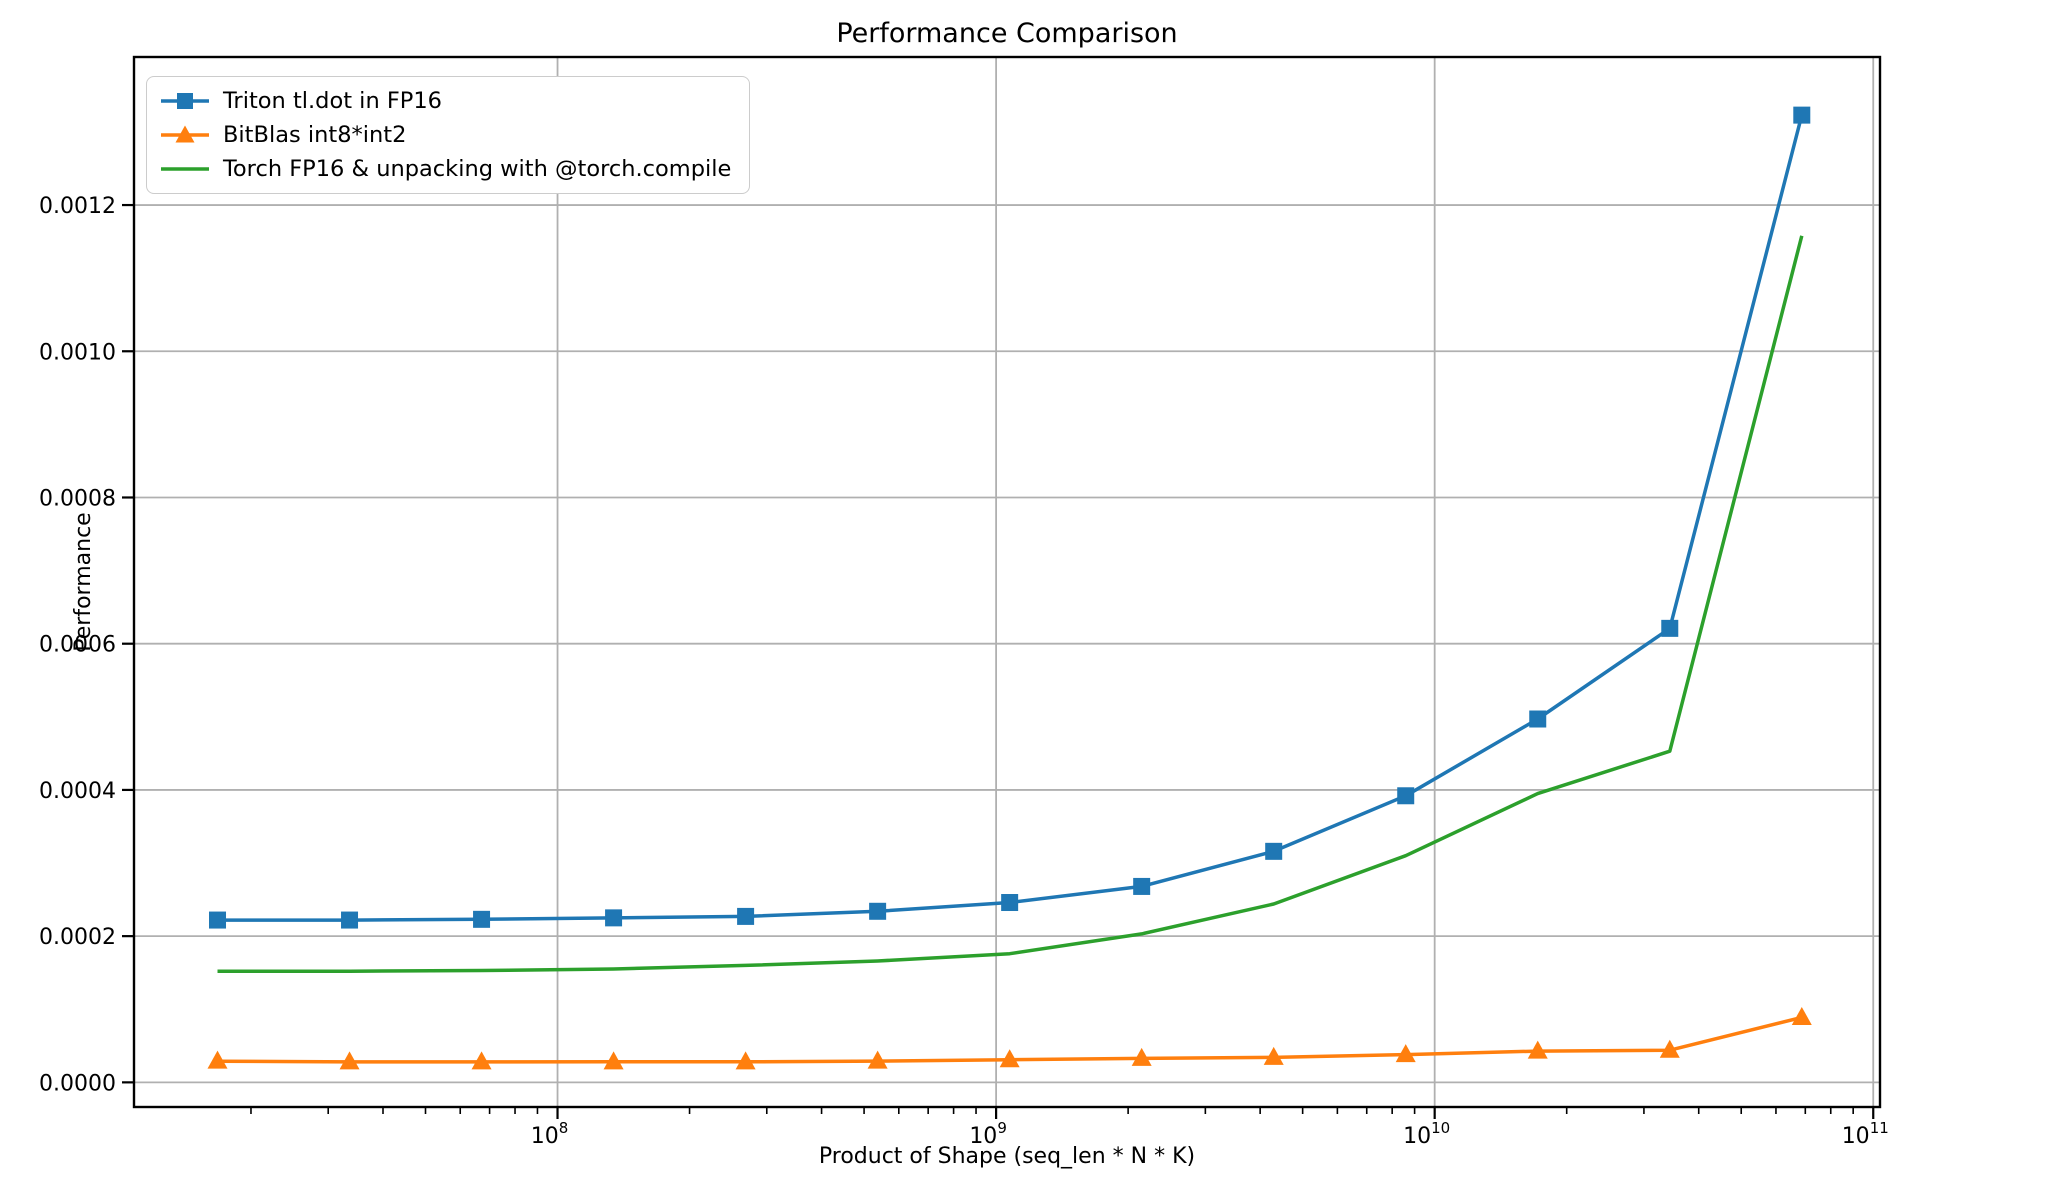  I want to click on chart-title: Performance Comparison, so click(1007, 33).